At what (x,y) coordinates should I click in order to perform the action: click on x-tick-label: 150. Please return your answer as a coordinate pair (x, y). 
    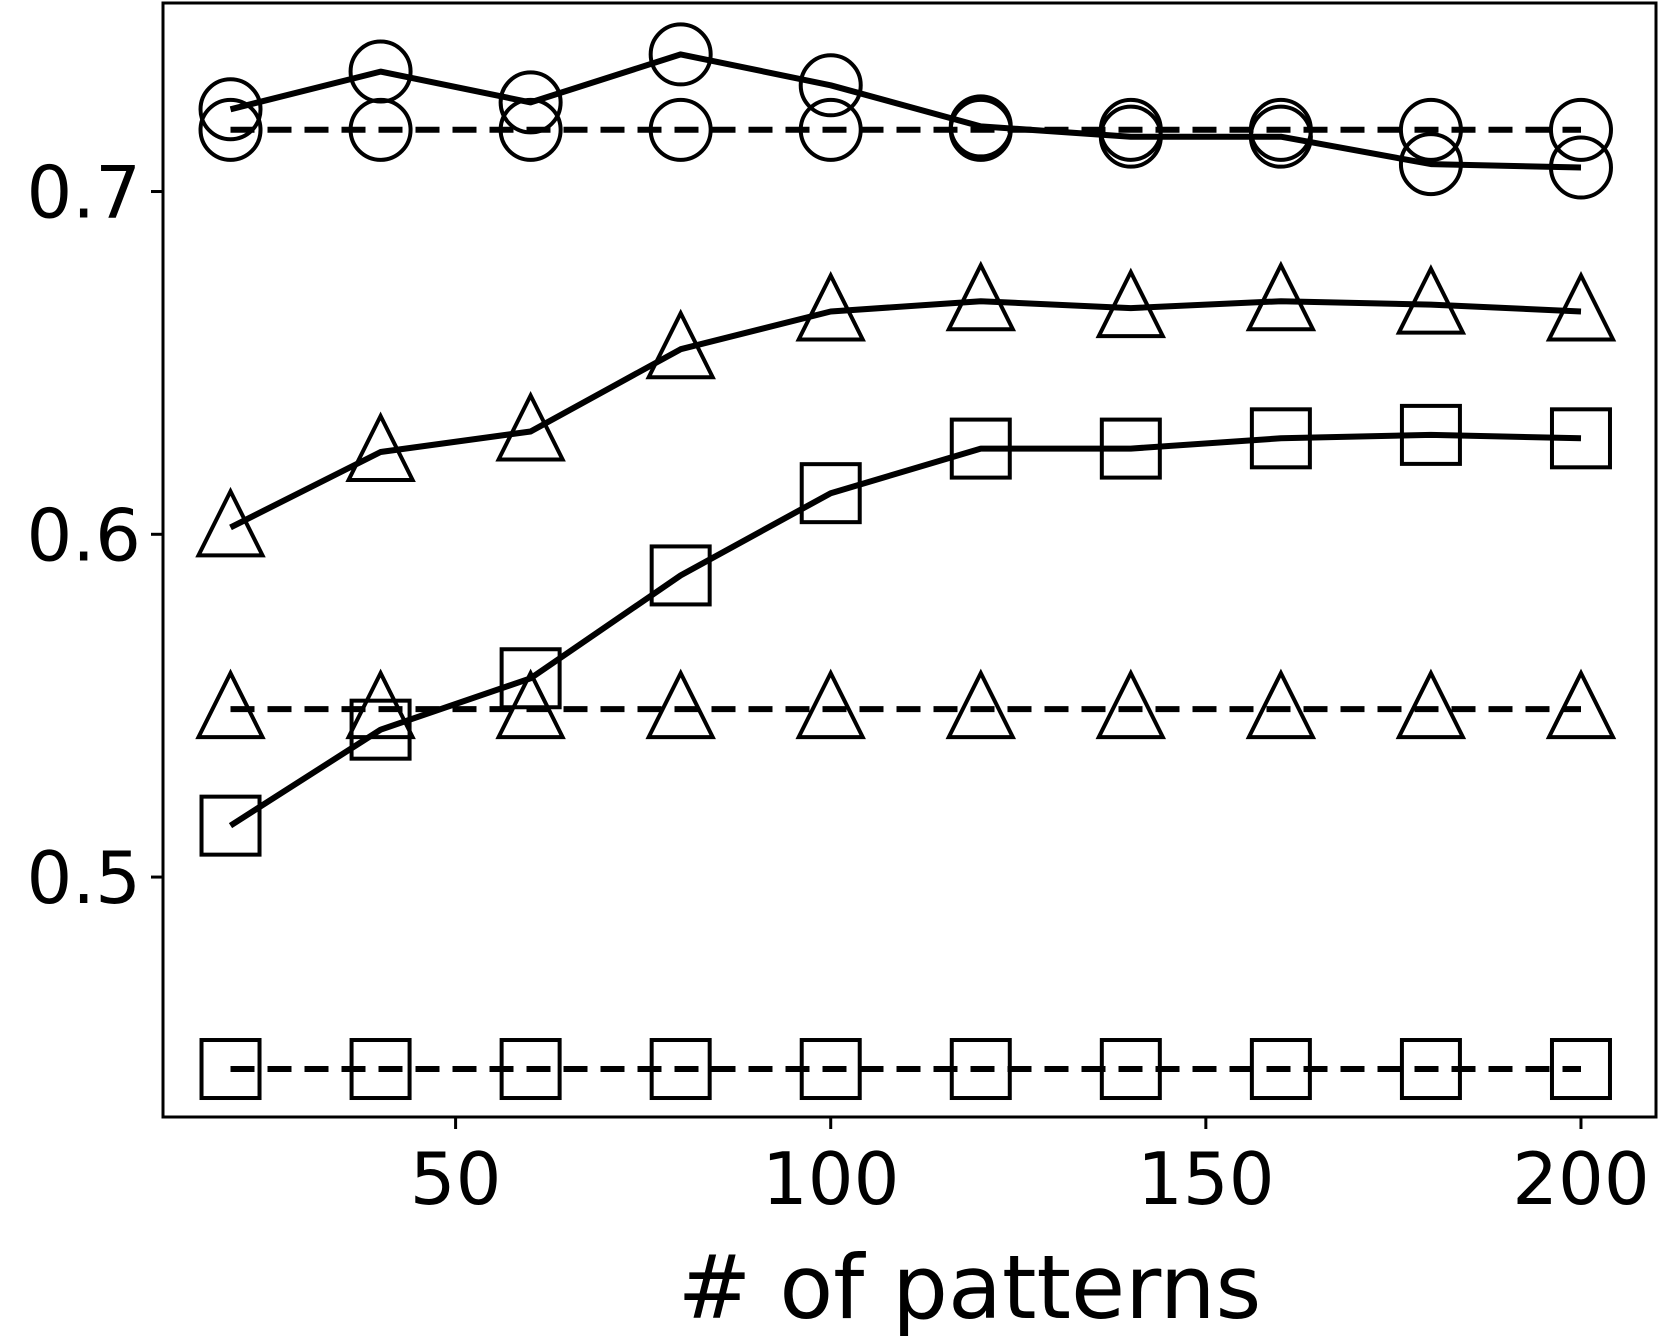
    Looking at the image, I should click on (1205, 1179).